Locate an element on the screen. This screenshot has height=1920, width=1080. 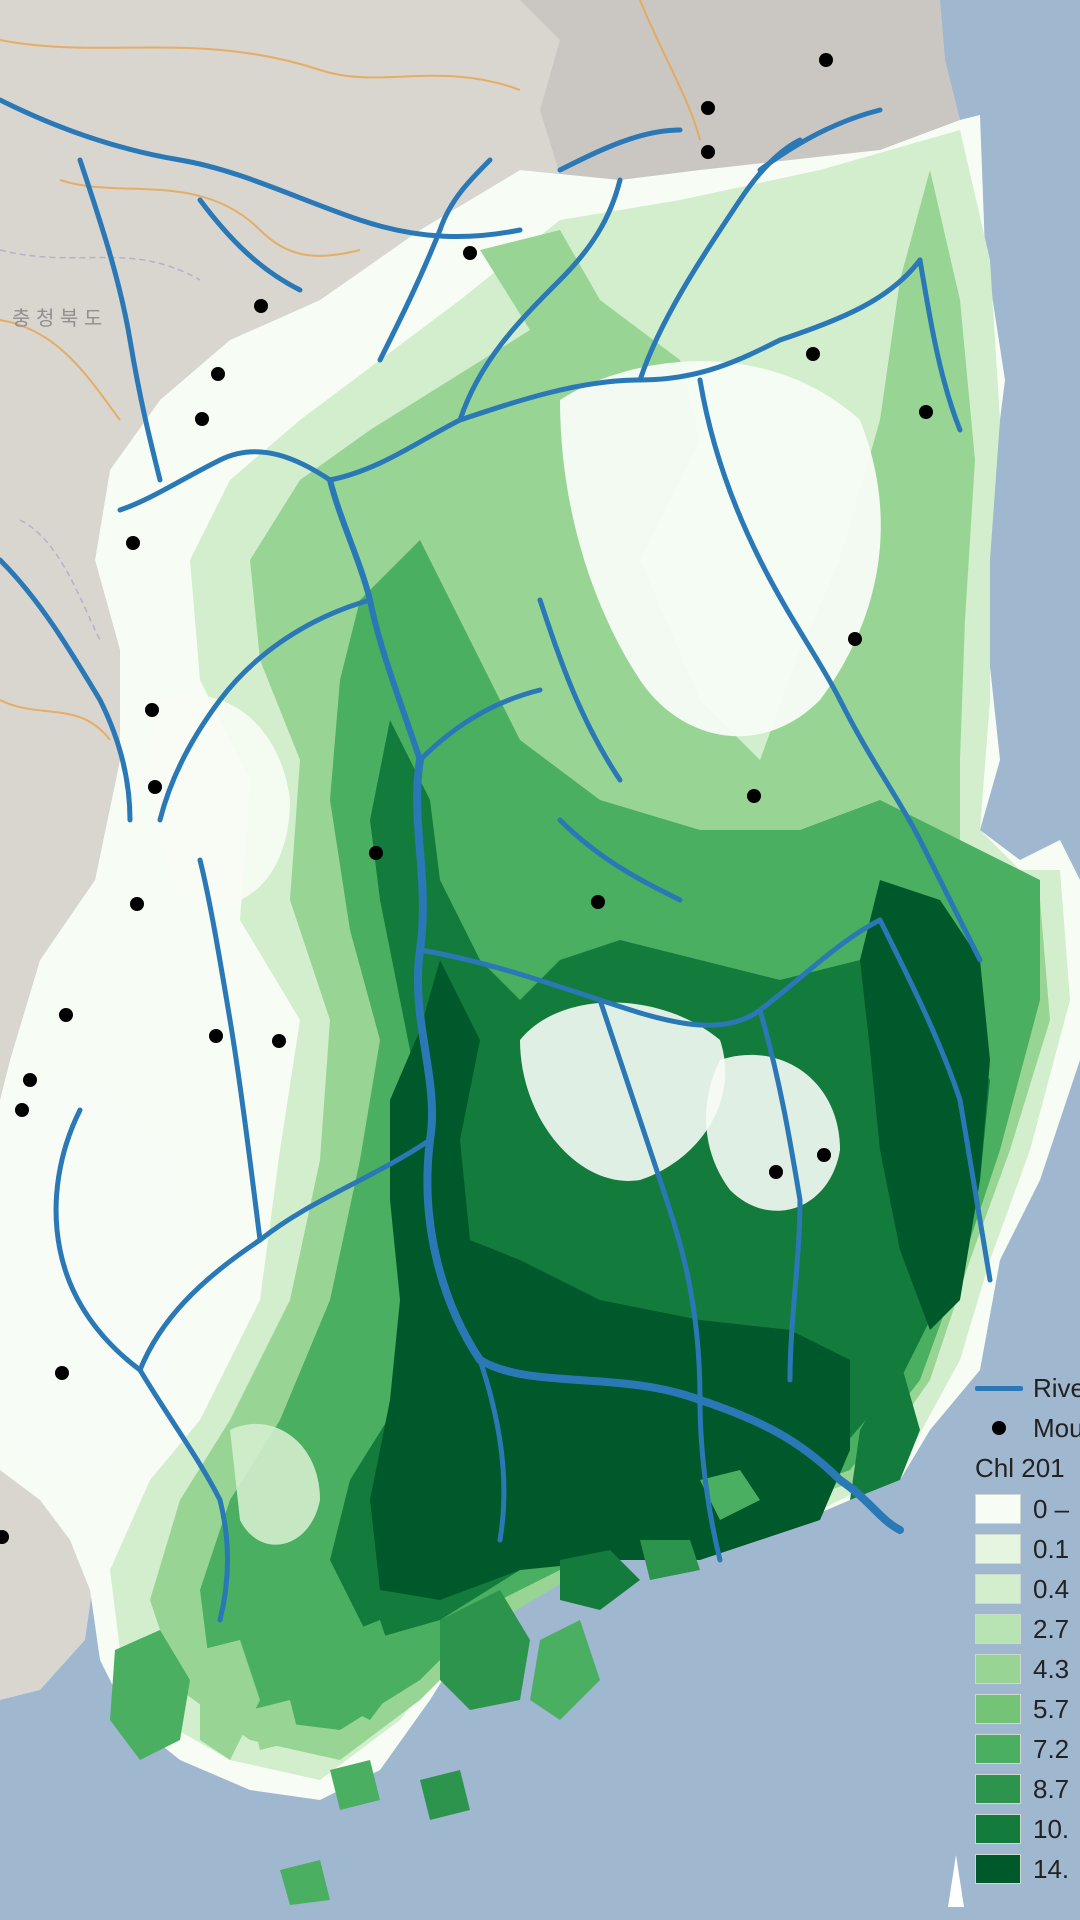
basemap-boundaries is located at coordinates (100, 445).